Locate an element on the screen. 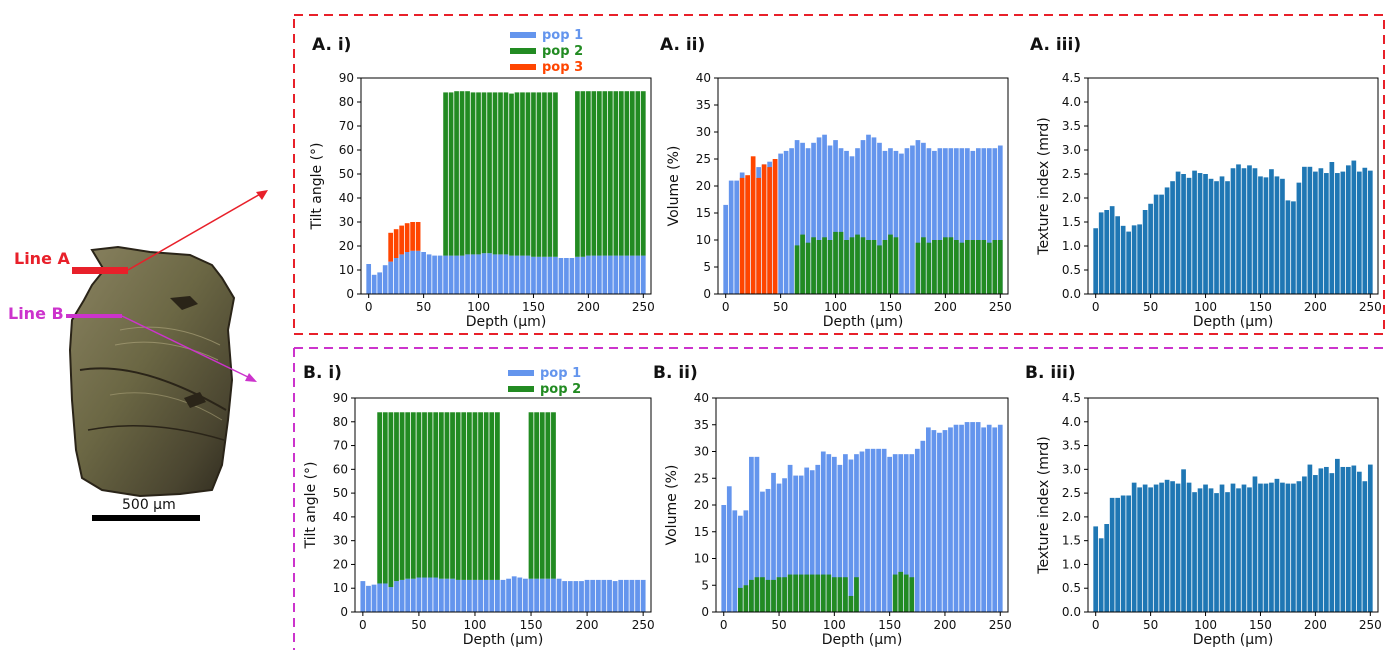 The height and width of the screenshot is (652, 1386). y-tick-label: 50 is located at coordinates (346, 174).